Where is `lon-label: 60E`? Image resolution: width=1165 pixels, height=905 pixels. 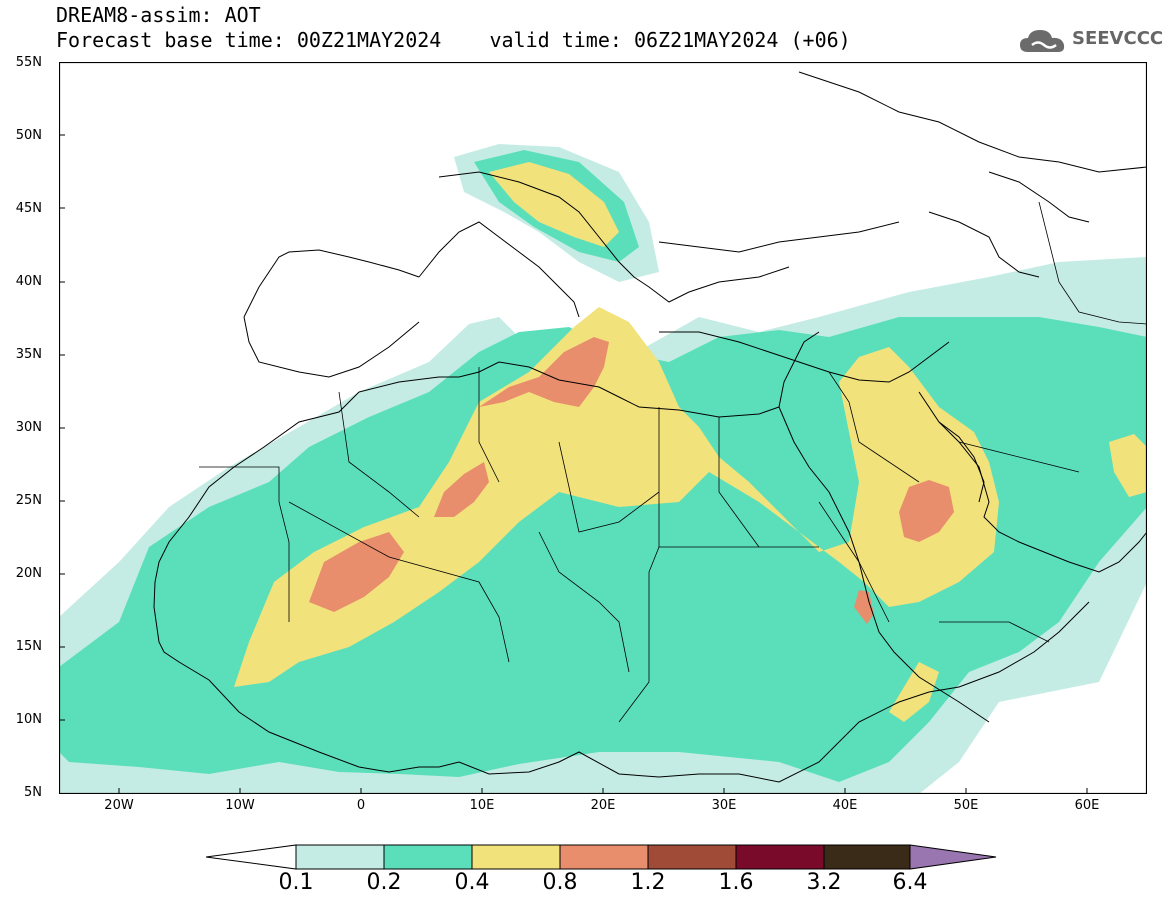 lon-label: 60E is located at coordinates (1087, 805).